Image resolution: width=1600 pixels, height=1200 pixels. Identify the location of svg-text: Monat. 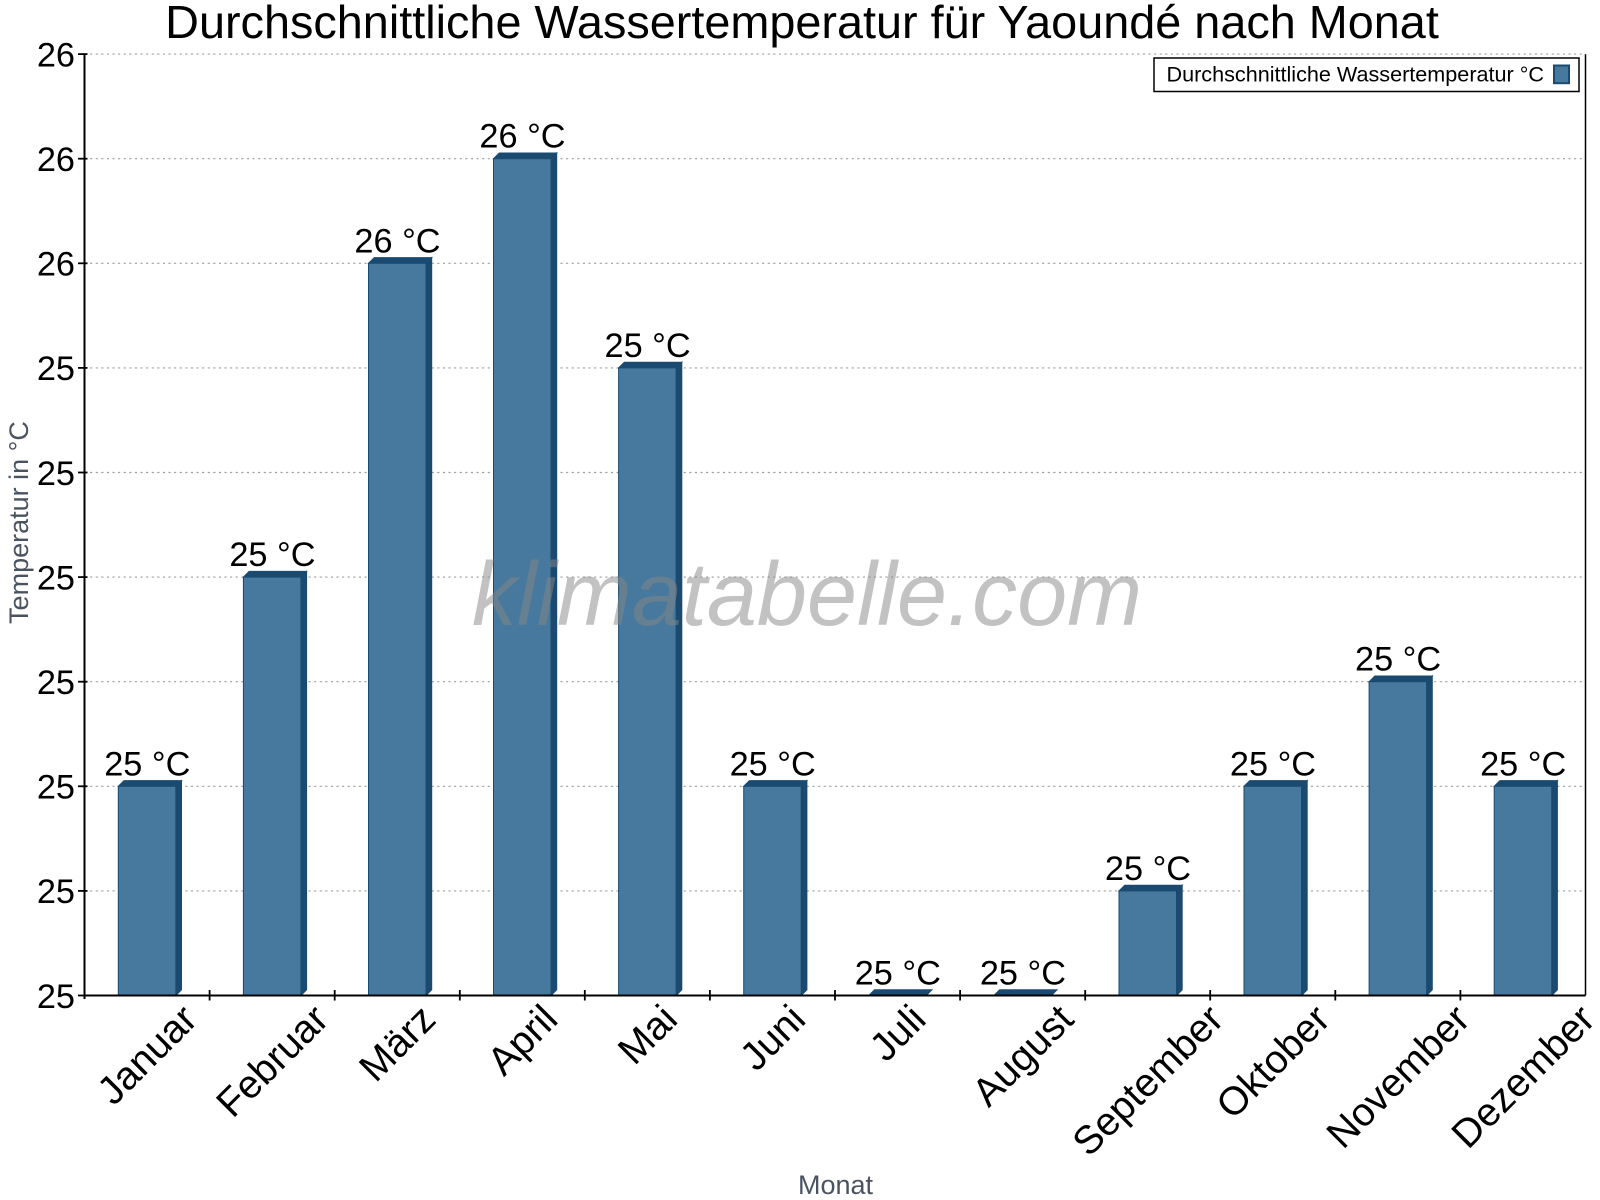
(836, 1185).